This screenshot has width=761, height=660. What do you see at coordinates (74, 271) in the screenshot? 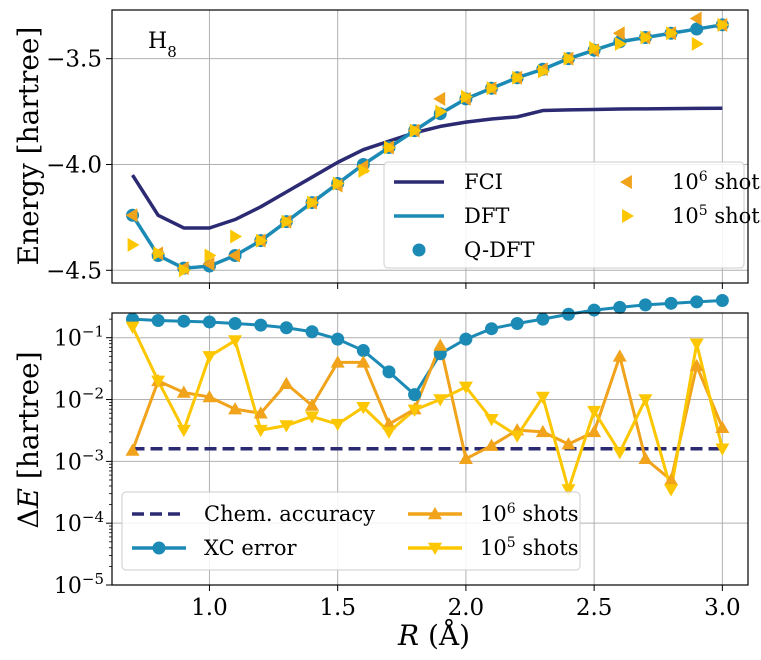
I see `top-ytick-label-2: −4.5` at bounding box center [74, 271].